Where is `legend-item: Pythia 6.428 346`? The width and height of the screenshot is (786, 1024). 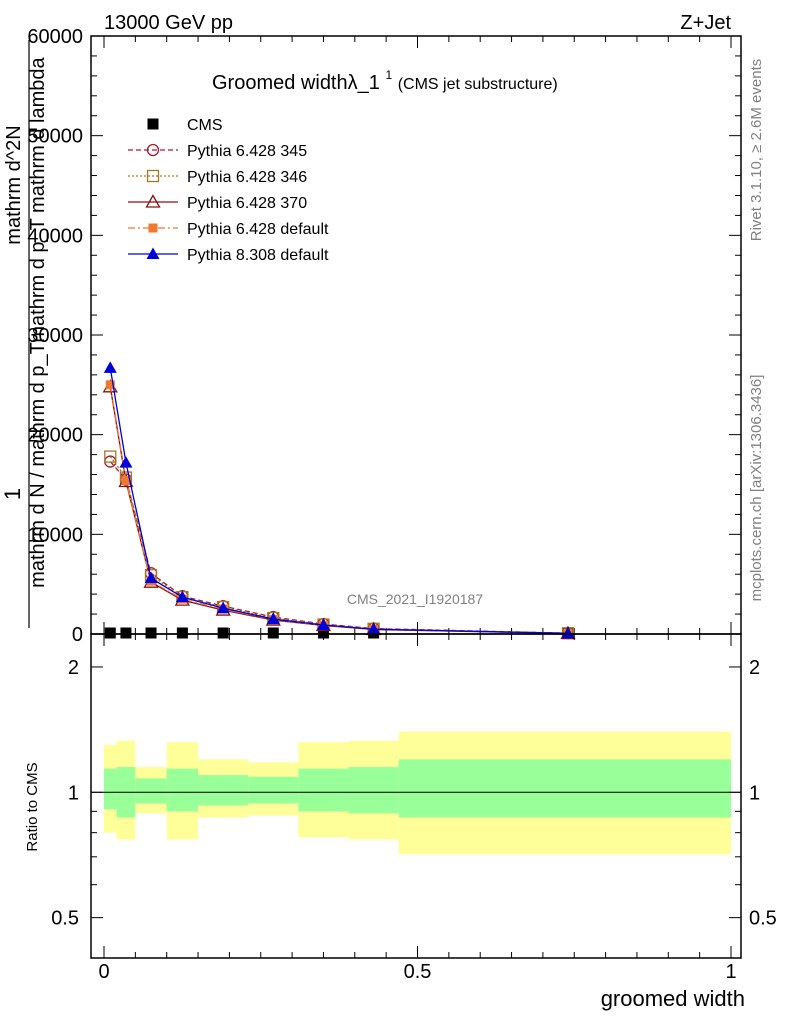 legend-item: Pythia 6.428 346 is located at coordinates (217, 177).